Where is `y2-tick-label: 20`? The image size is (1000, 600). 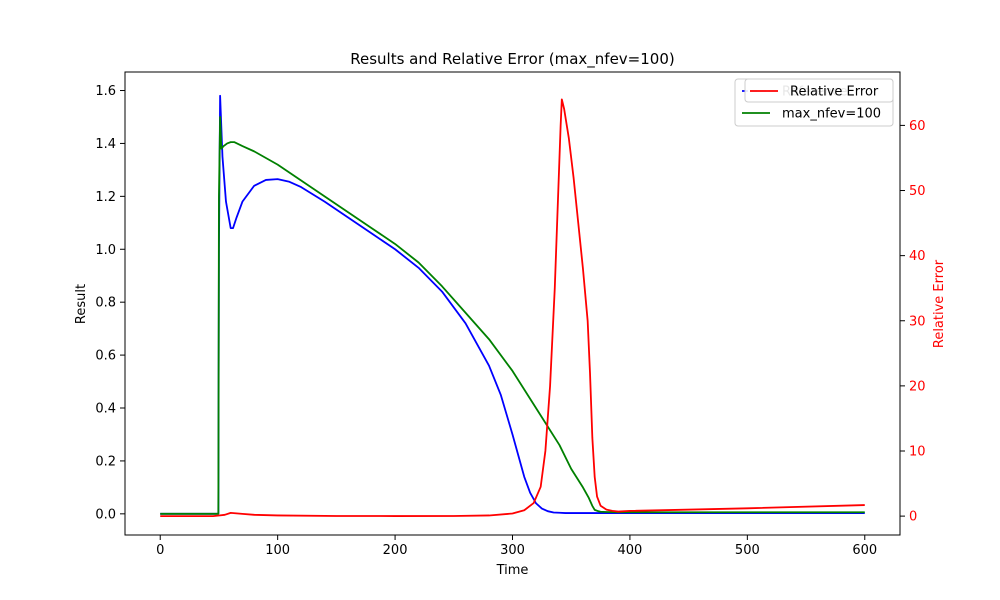
y2-tick-label: 20 is located at coordinates (917, 386).